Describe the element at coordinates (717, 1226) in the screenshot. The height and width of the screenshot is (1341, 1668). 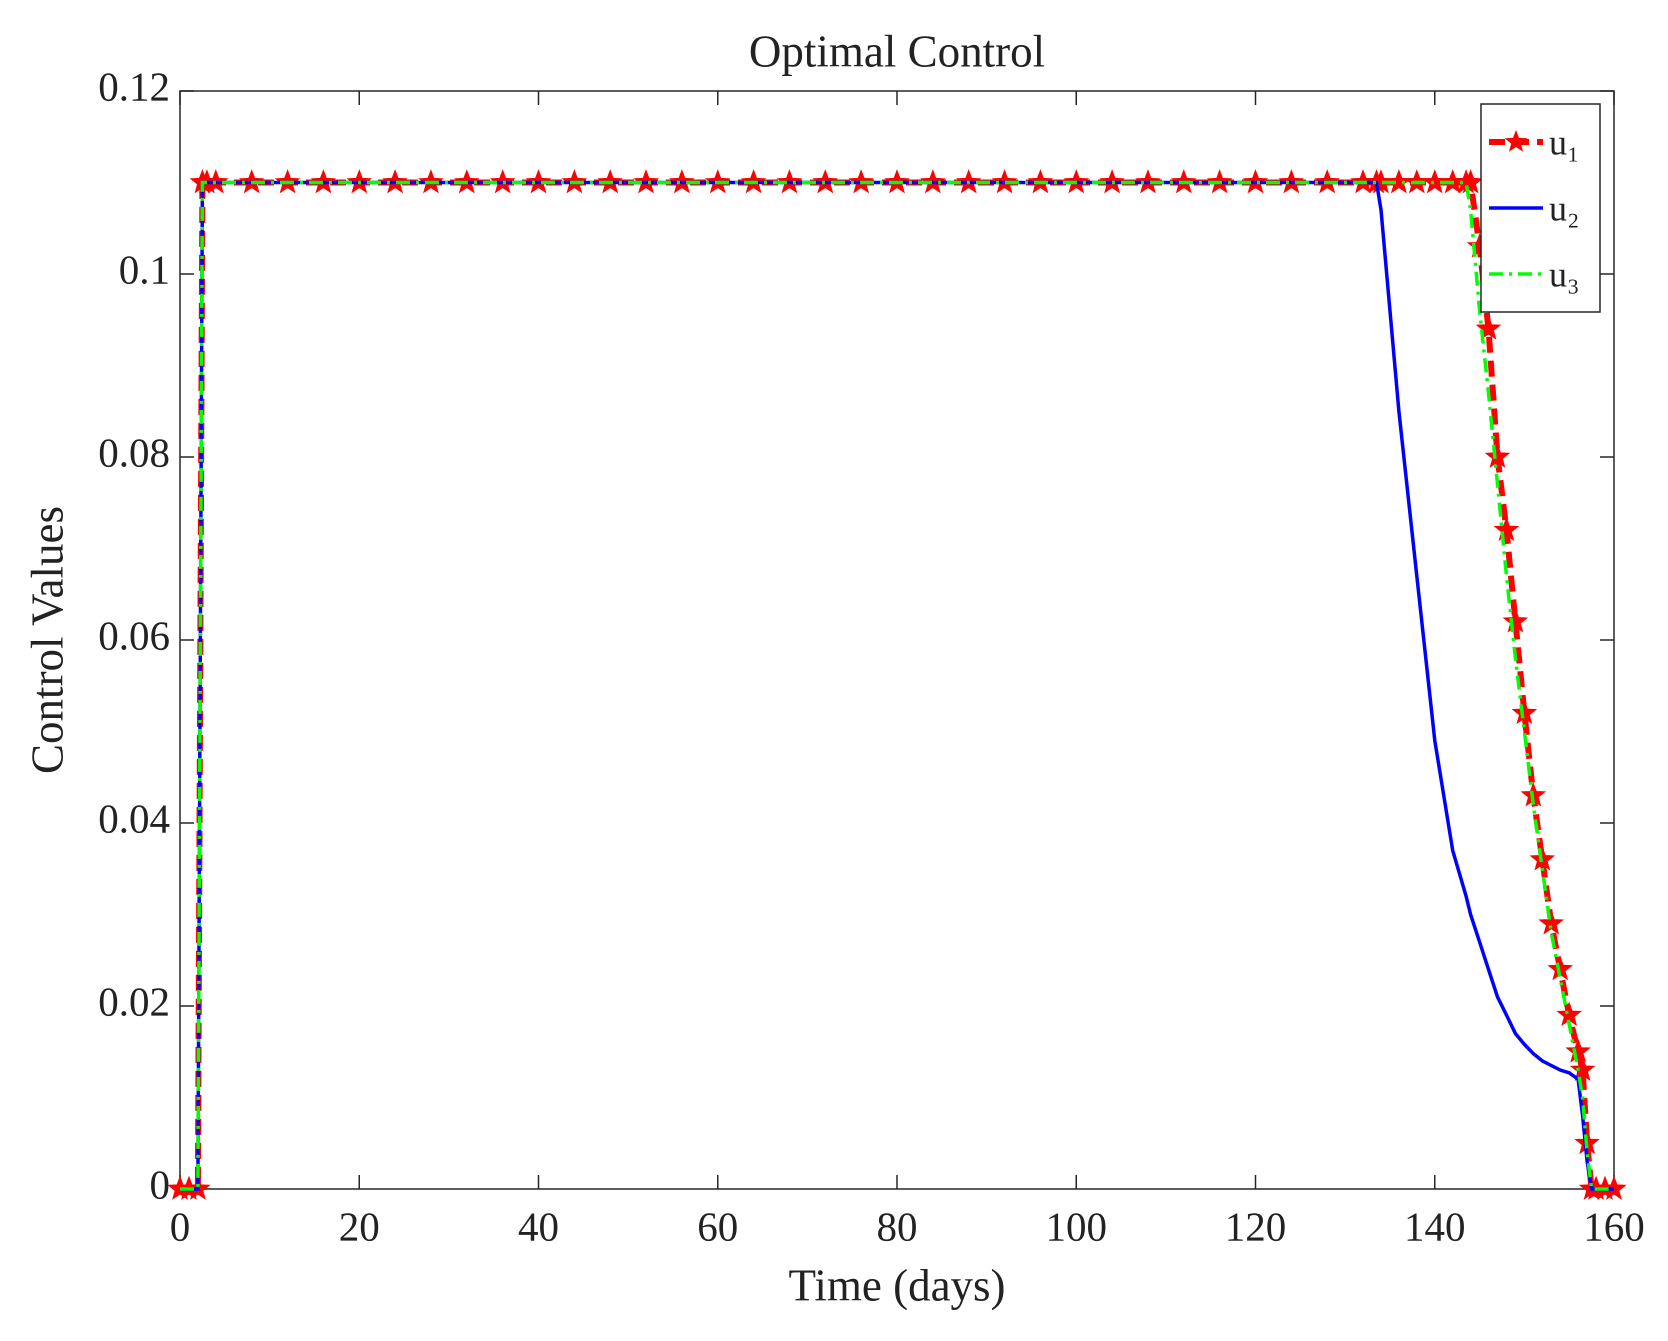
I see `x-tick-label: 60` at that location.